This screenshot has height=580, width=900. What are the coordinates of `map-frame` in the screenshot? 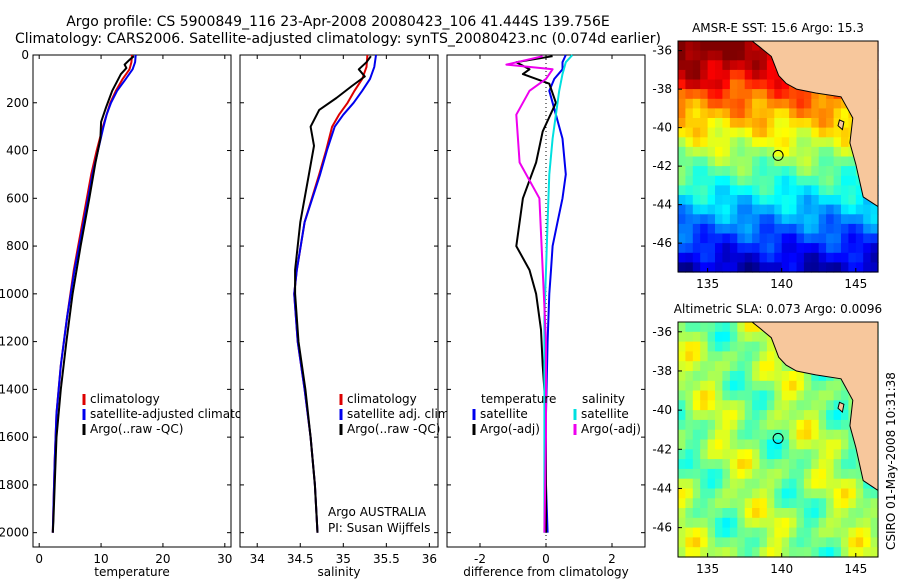 It's located at (778, 156).